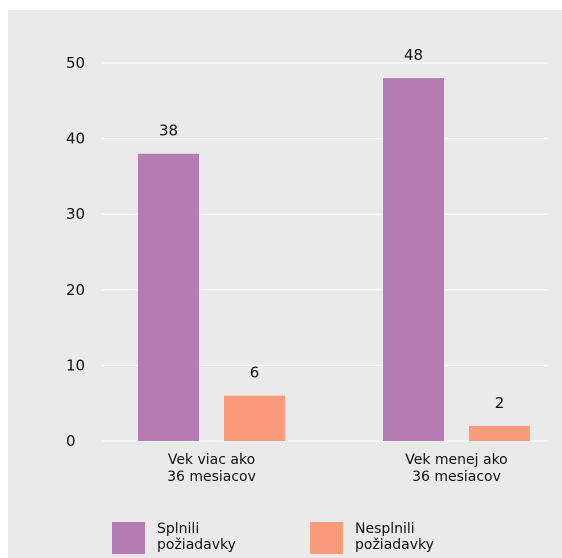 Image resolution: width=562 pixels, height=558 pixels. Describe the element at coordinates (326, 538) in the screenshot. I see `legend-swatch-nesplnili` at that location.